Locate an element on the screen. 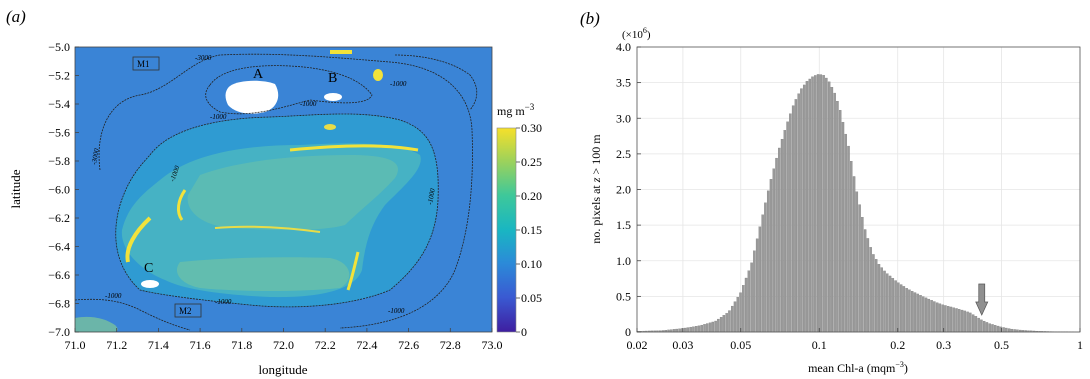 The width and height of the screenshot is (1090, 379). colorbar: mg m−3 0.30 0.25 0.20 0.15 0.10 0.05 0 is located at coordinates (519, 220).